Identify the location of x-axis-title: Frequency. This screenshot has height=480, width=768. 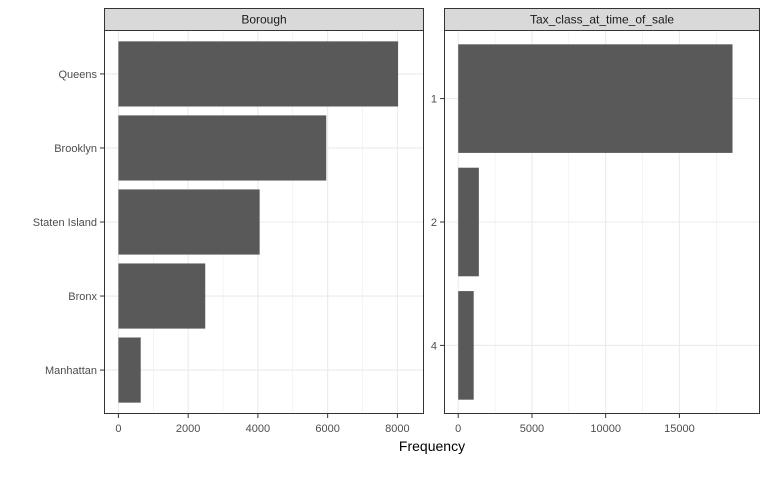
(432, 446).